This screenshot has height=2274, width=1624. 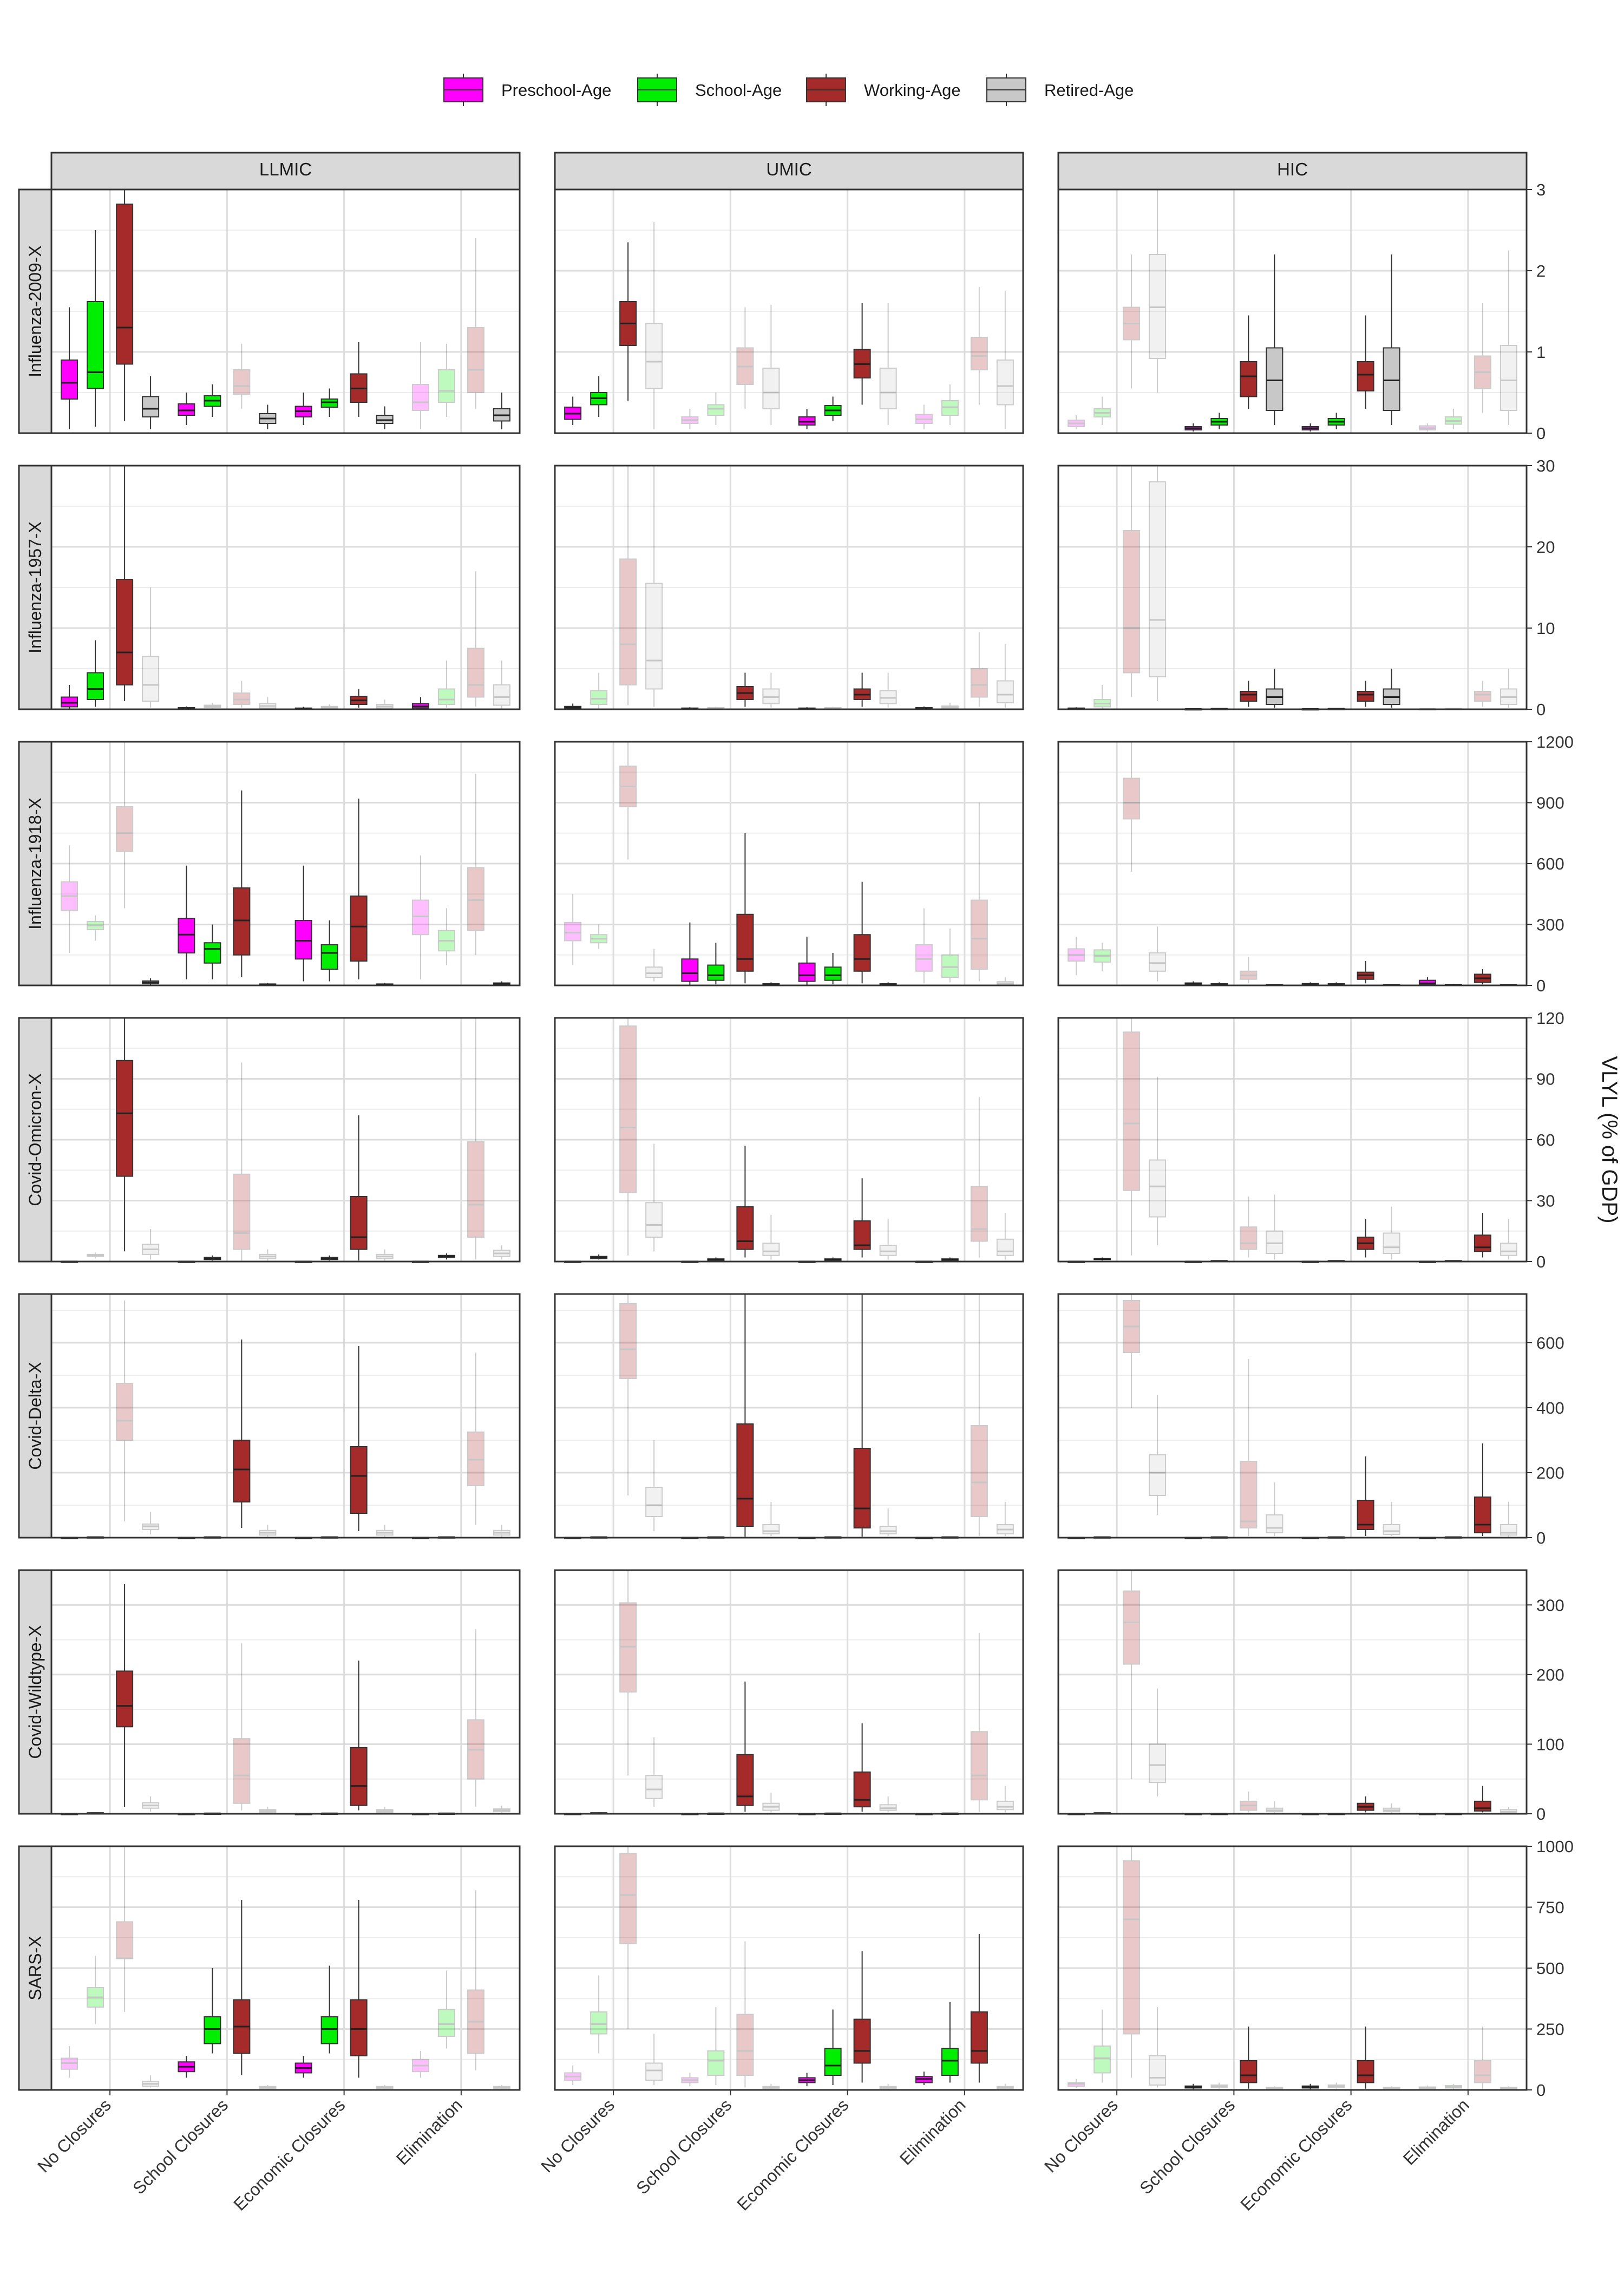 What do you see at coordinates (1555, 1847) in the screenshot?
I see `y-tick-label: 1000` at bounding box center [1555, 1847].